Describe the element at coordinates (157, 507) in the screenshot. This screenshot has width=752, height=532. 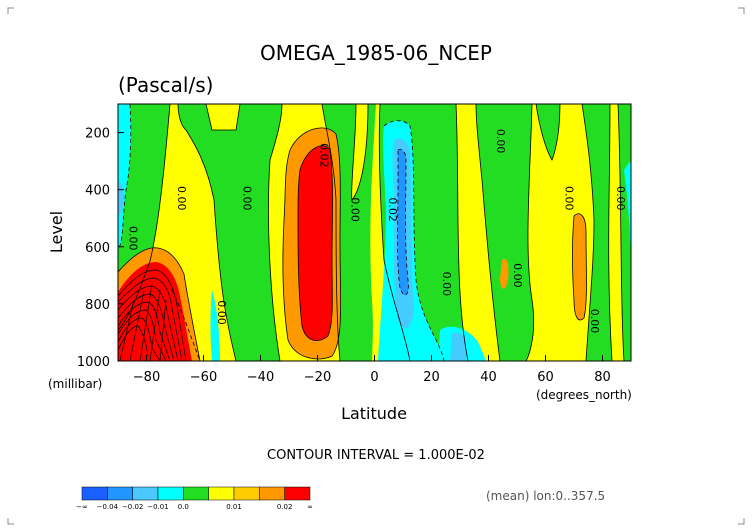
I see `colorbar-label-3: −0.01` at that location.